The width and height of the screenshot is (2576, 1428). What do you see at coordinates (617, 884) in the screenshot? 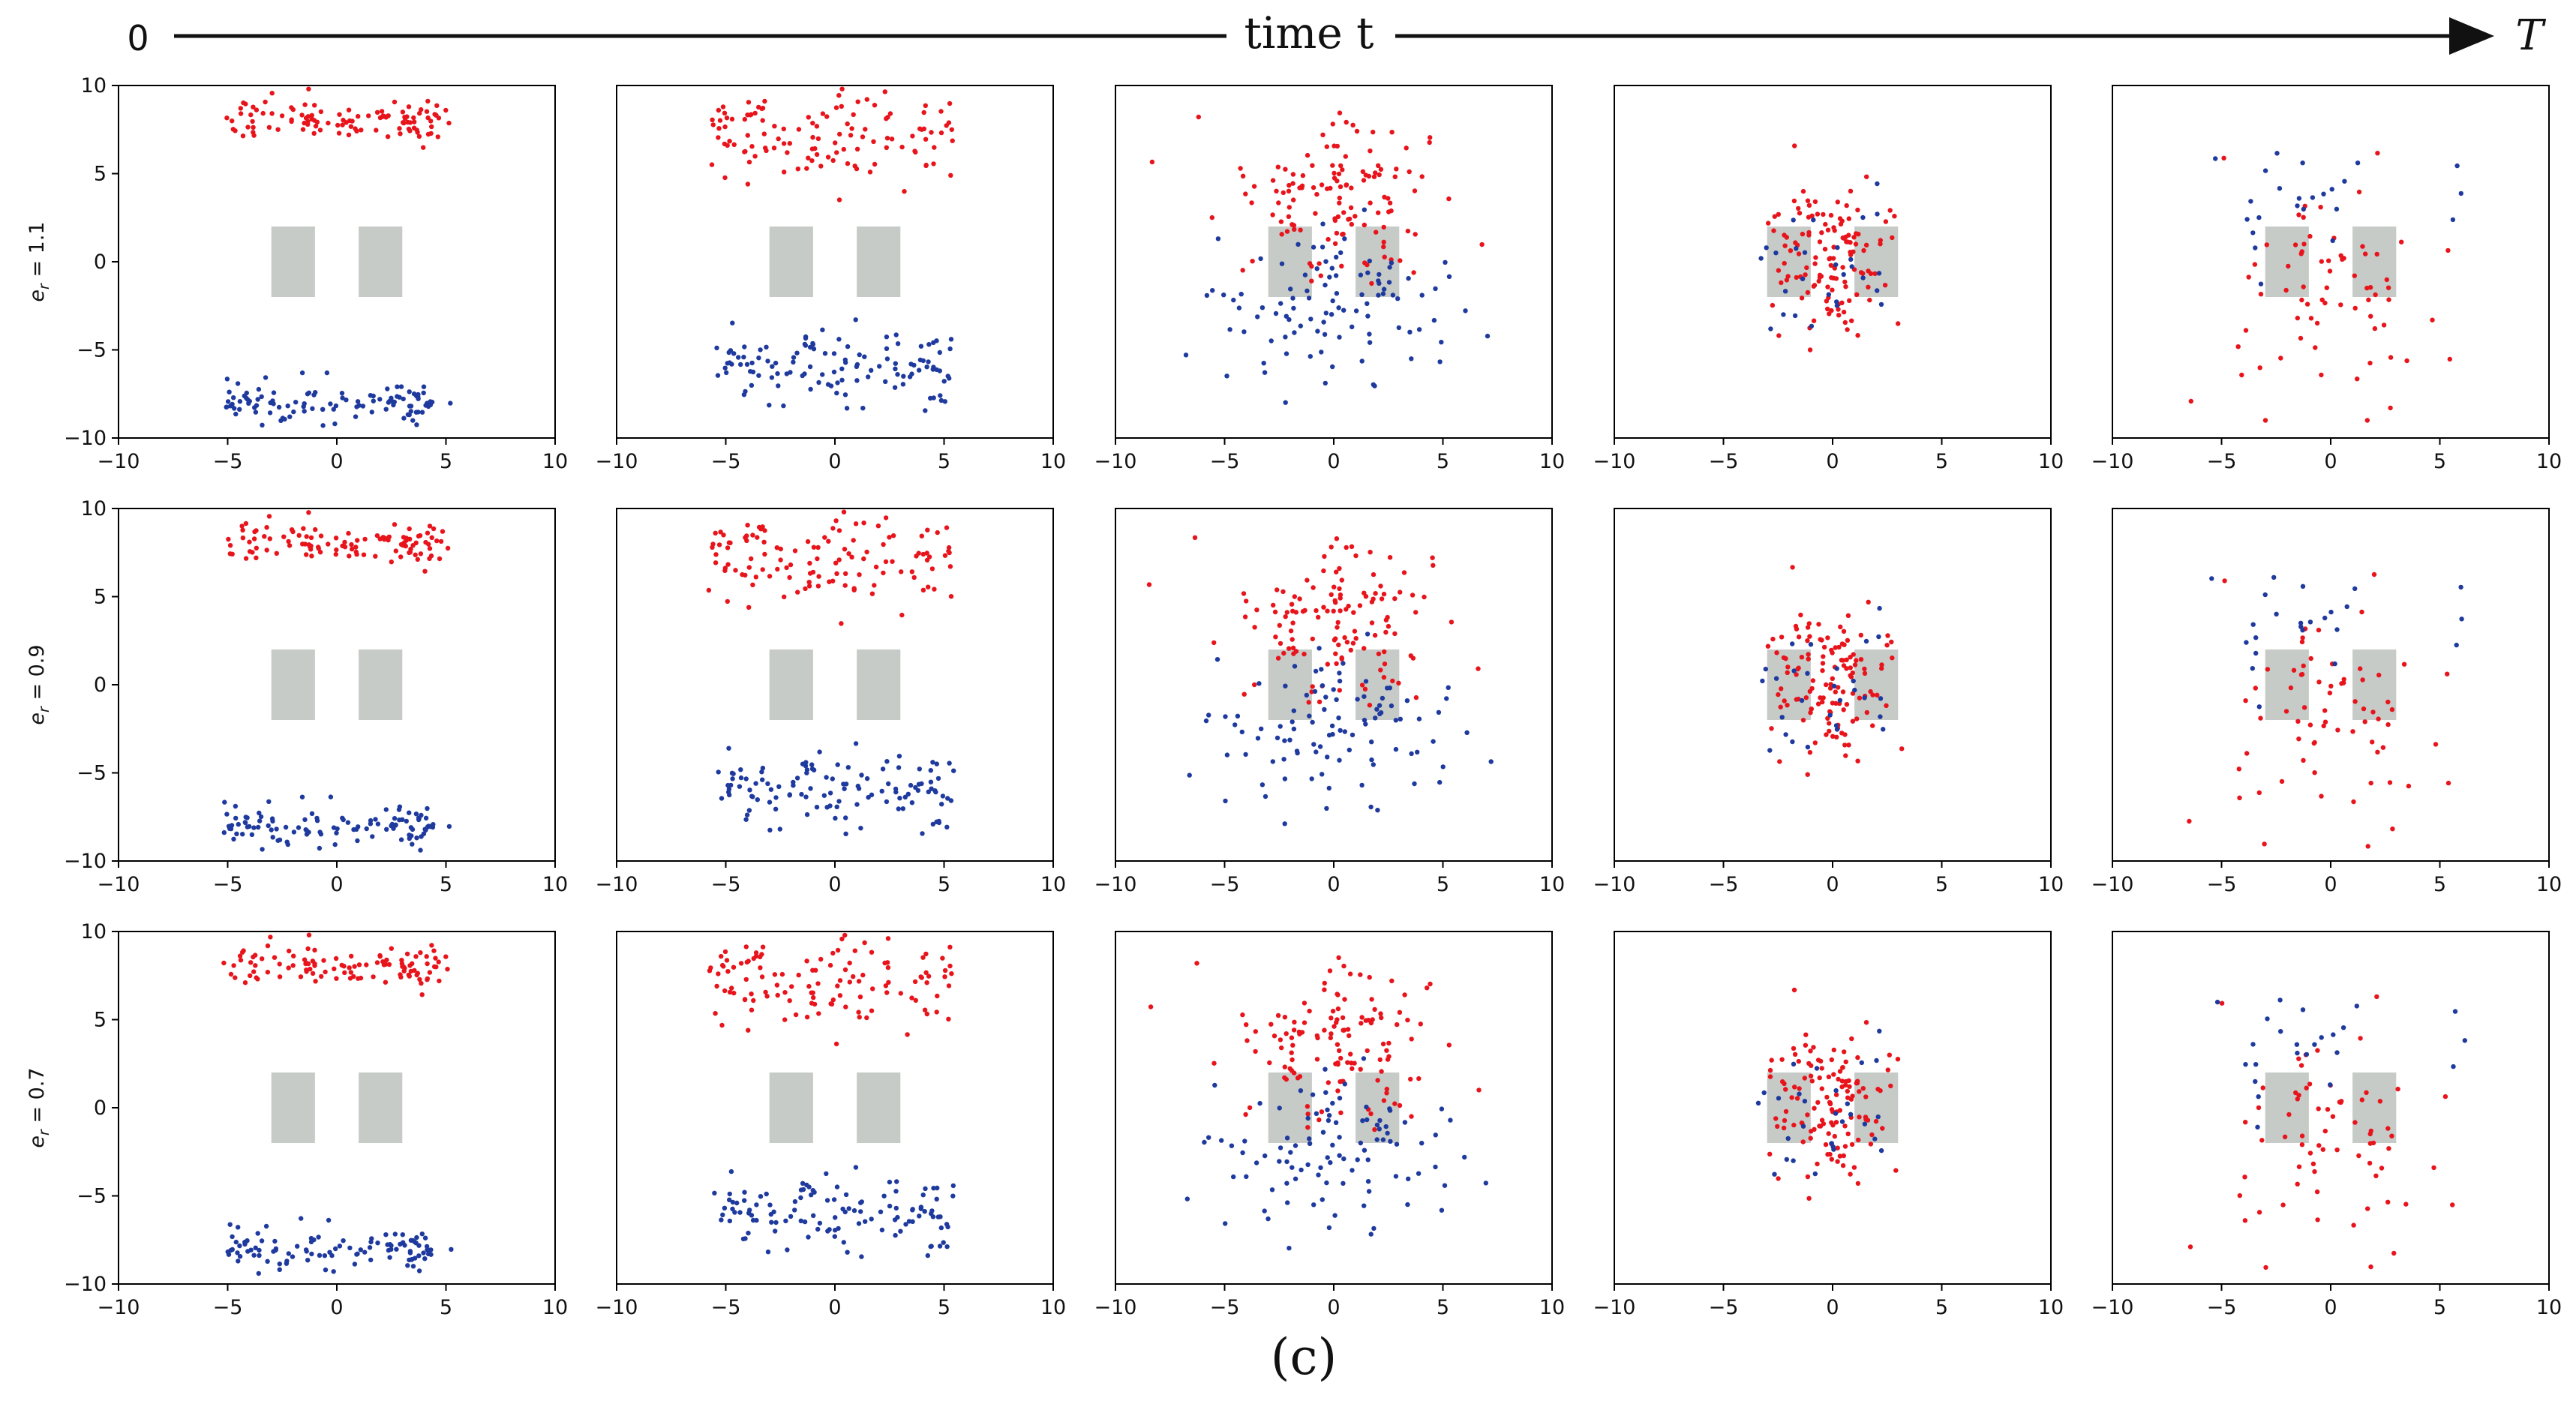
I see `x-tick-label: −10` at bounding box center [617, 884].